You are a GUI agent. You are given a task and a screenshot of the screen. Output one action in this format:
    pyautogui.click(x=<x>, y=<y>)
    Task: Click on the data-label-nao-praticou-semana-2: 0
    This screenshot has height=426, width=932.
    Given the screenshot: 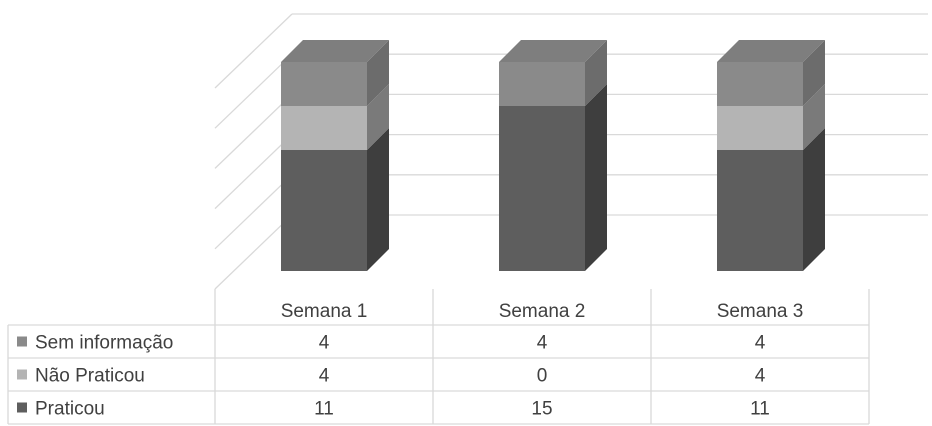 What is the action you would take?
    pyautogui.click(x=542, y=376)
    